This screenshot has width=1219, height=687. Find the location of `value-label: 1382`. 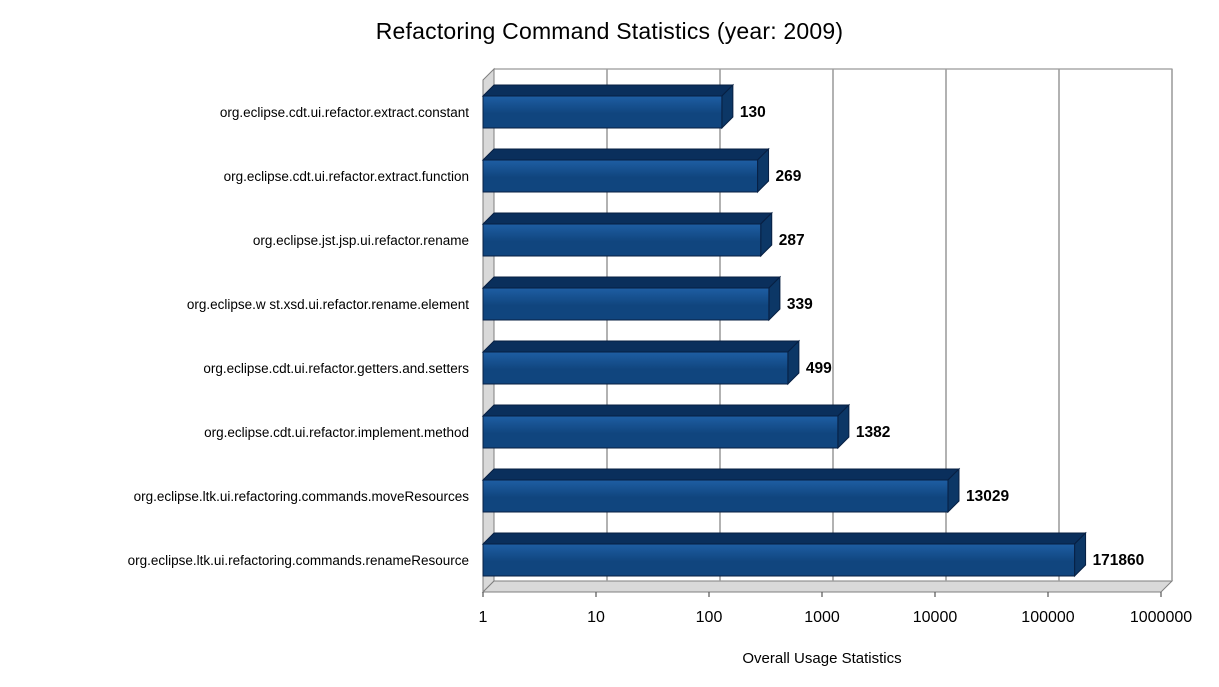

value-label: 1382 is located at coordinates (873, 432).